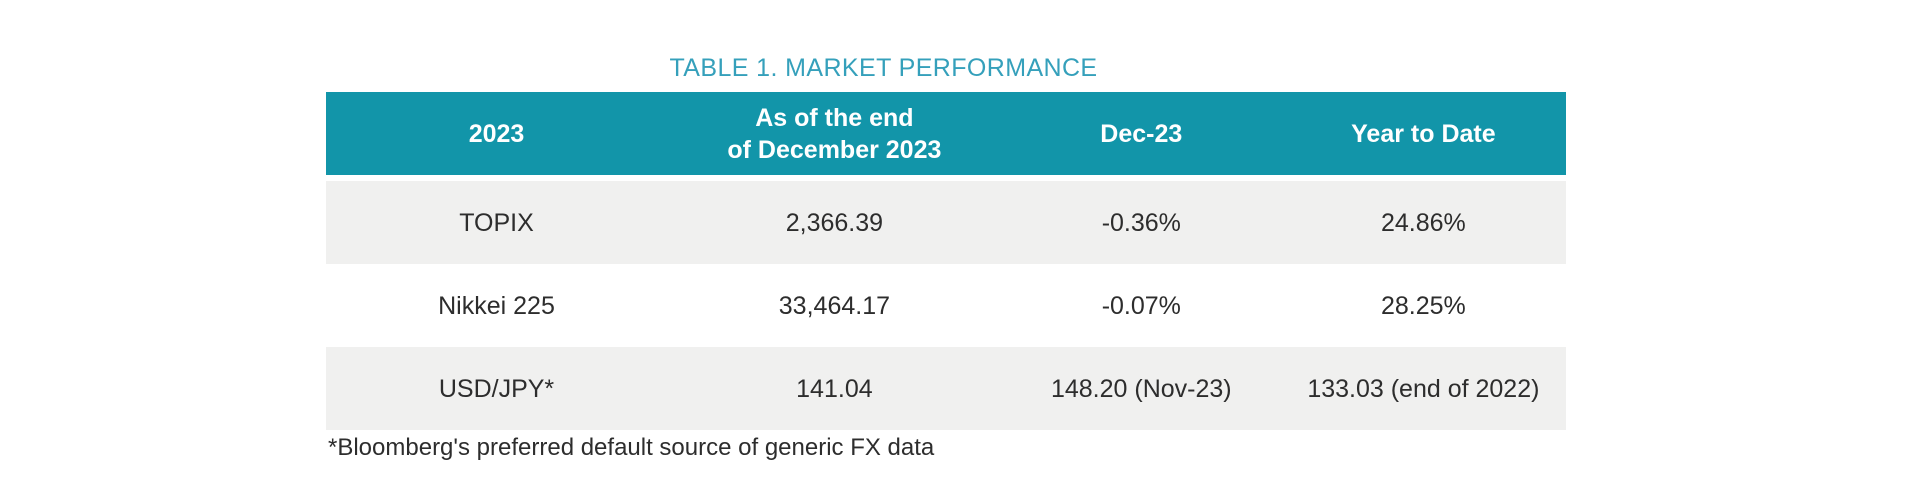 This screenshot has width=1920, height=502. I want to click on value-dec-23: 148.20 (Nov-23), so click(1141, 388).